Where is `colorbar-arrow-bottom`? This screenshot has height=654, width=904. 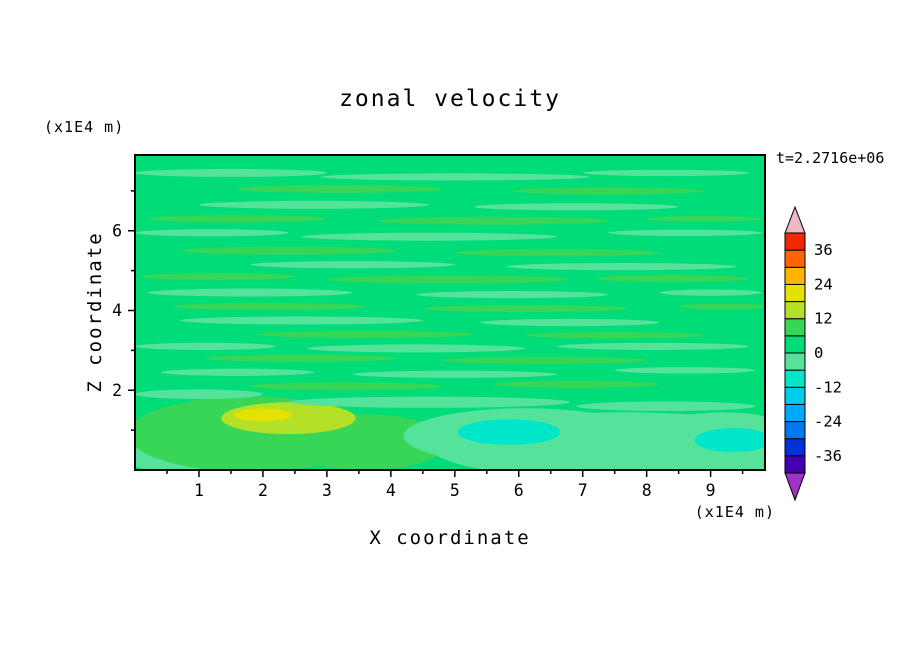 colorbar-arrow-bottom is located at coordinates (795, 487).